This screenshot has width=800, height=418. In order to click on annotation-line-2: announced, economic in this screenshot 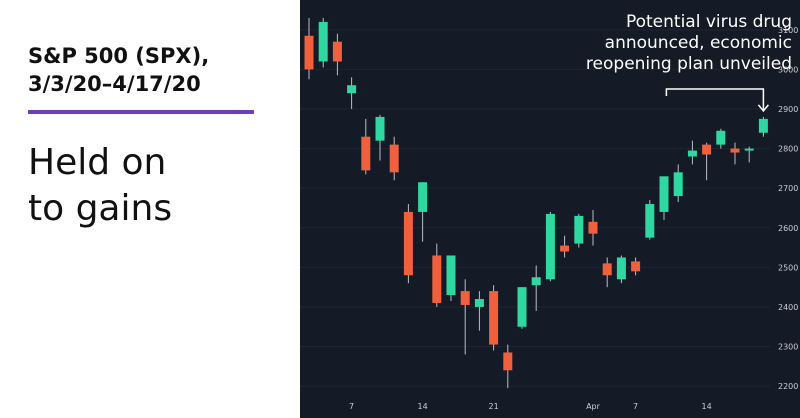, I will do `click(698, 43)`.